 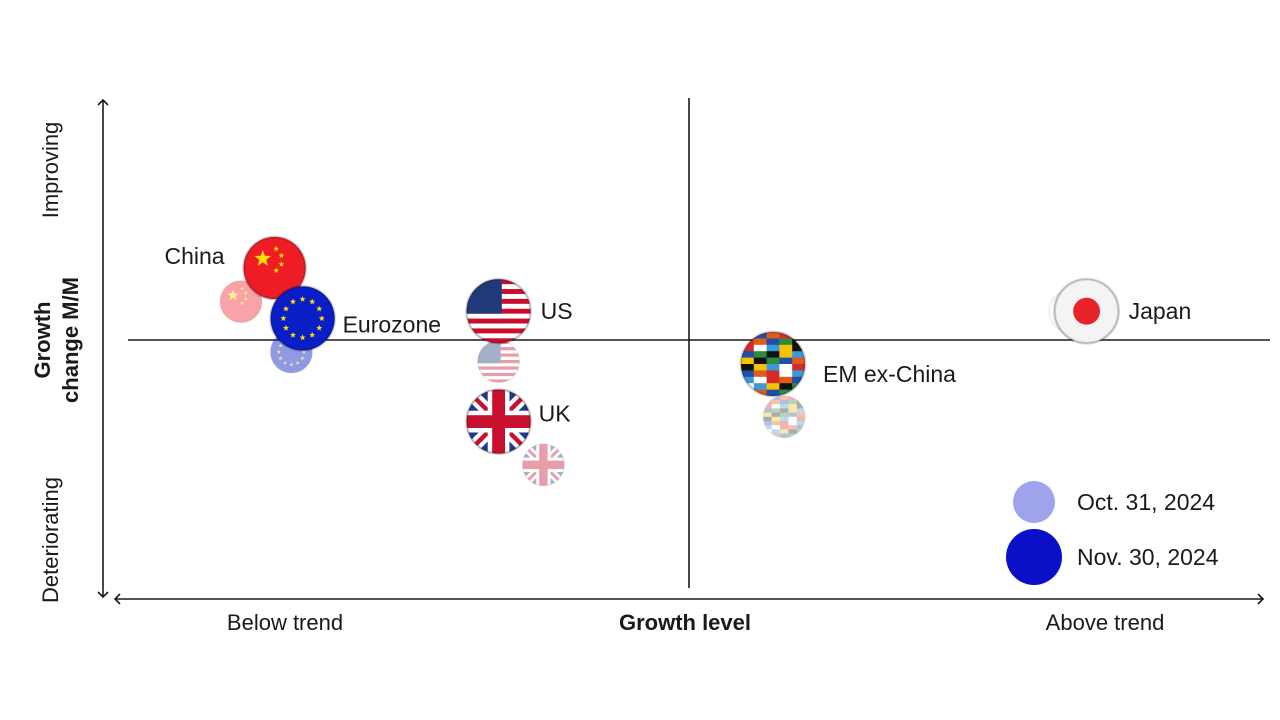 What do you see at coordinates (1160, 311) in the screenshot?
I see `label-japan: Japan` at bounding box center [1160, 311].